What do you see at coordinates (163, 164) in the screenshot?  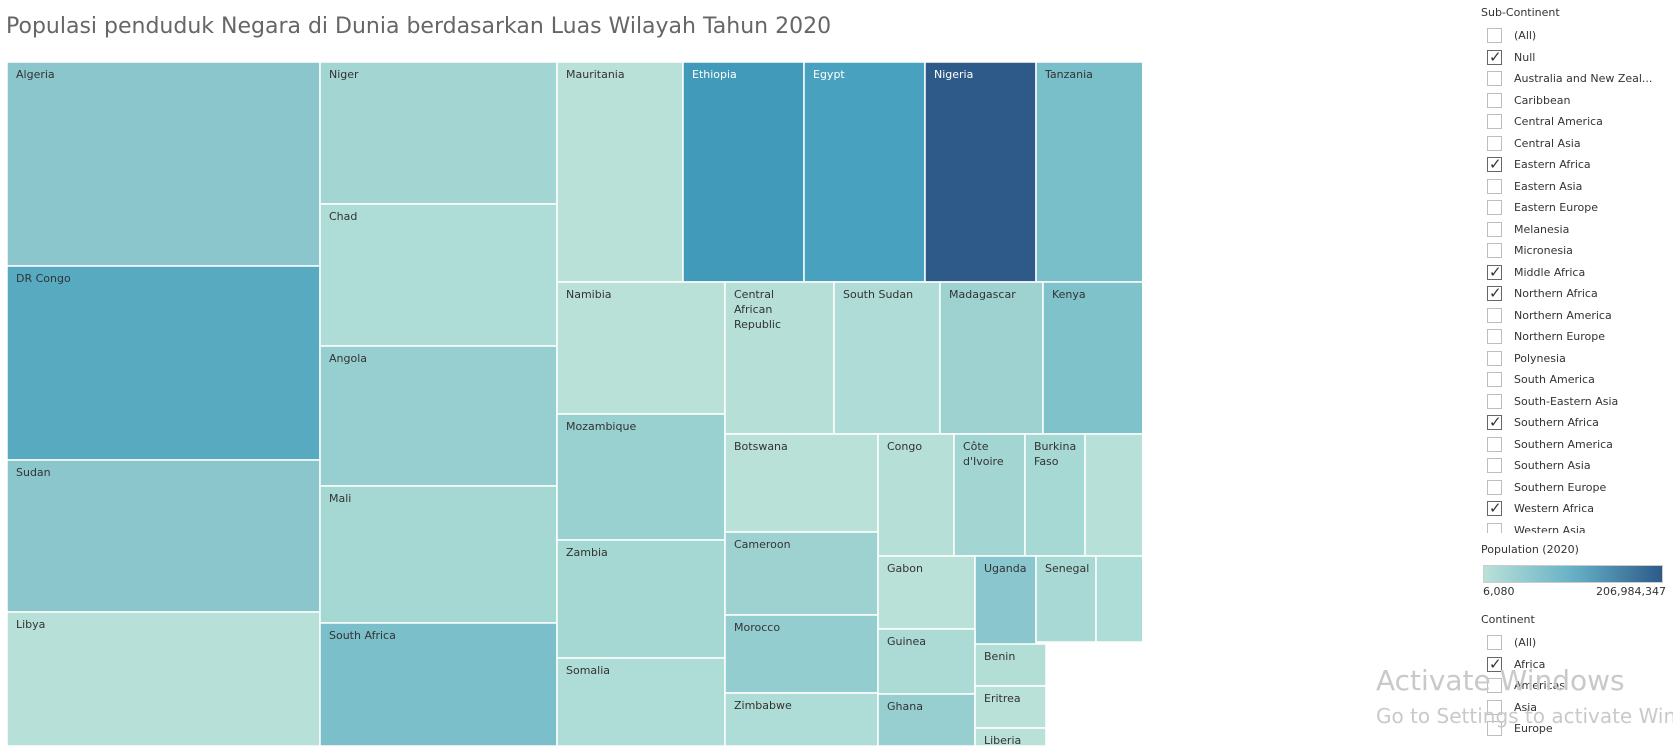 I see `tile-algeria` at bounding box center [163, 164].